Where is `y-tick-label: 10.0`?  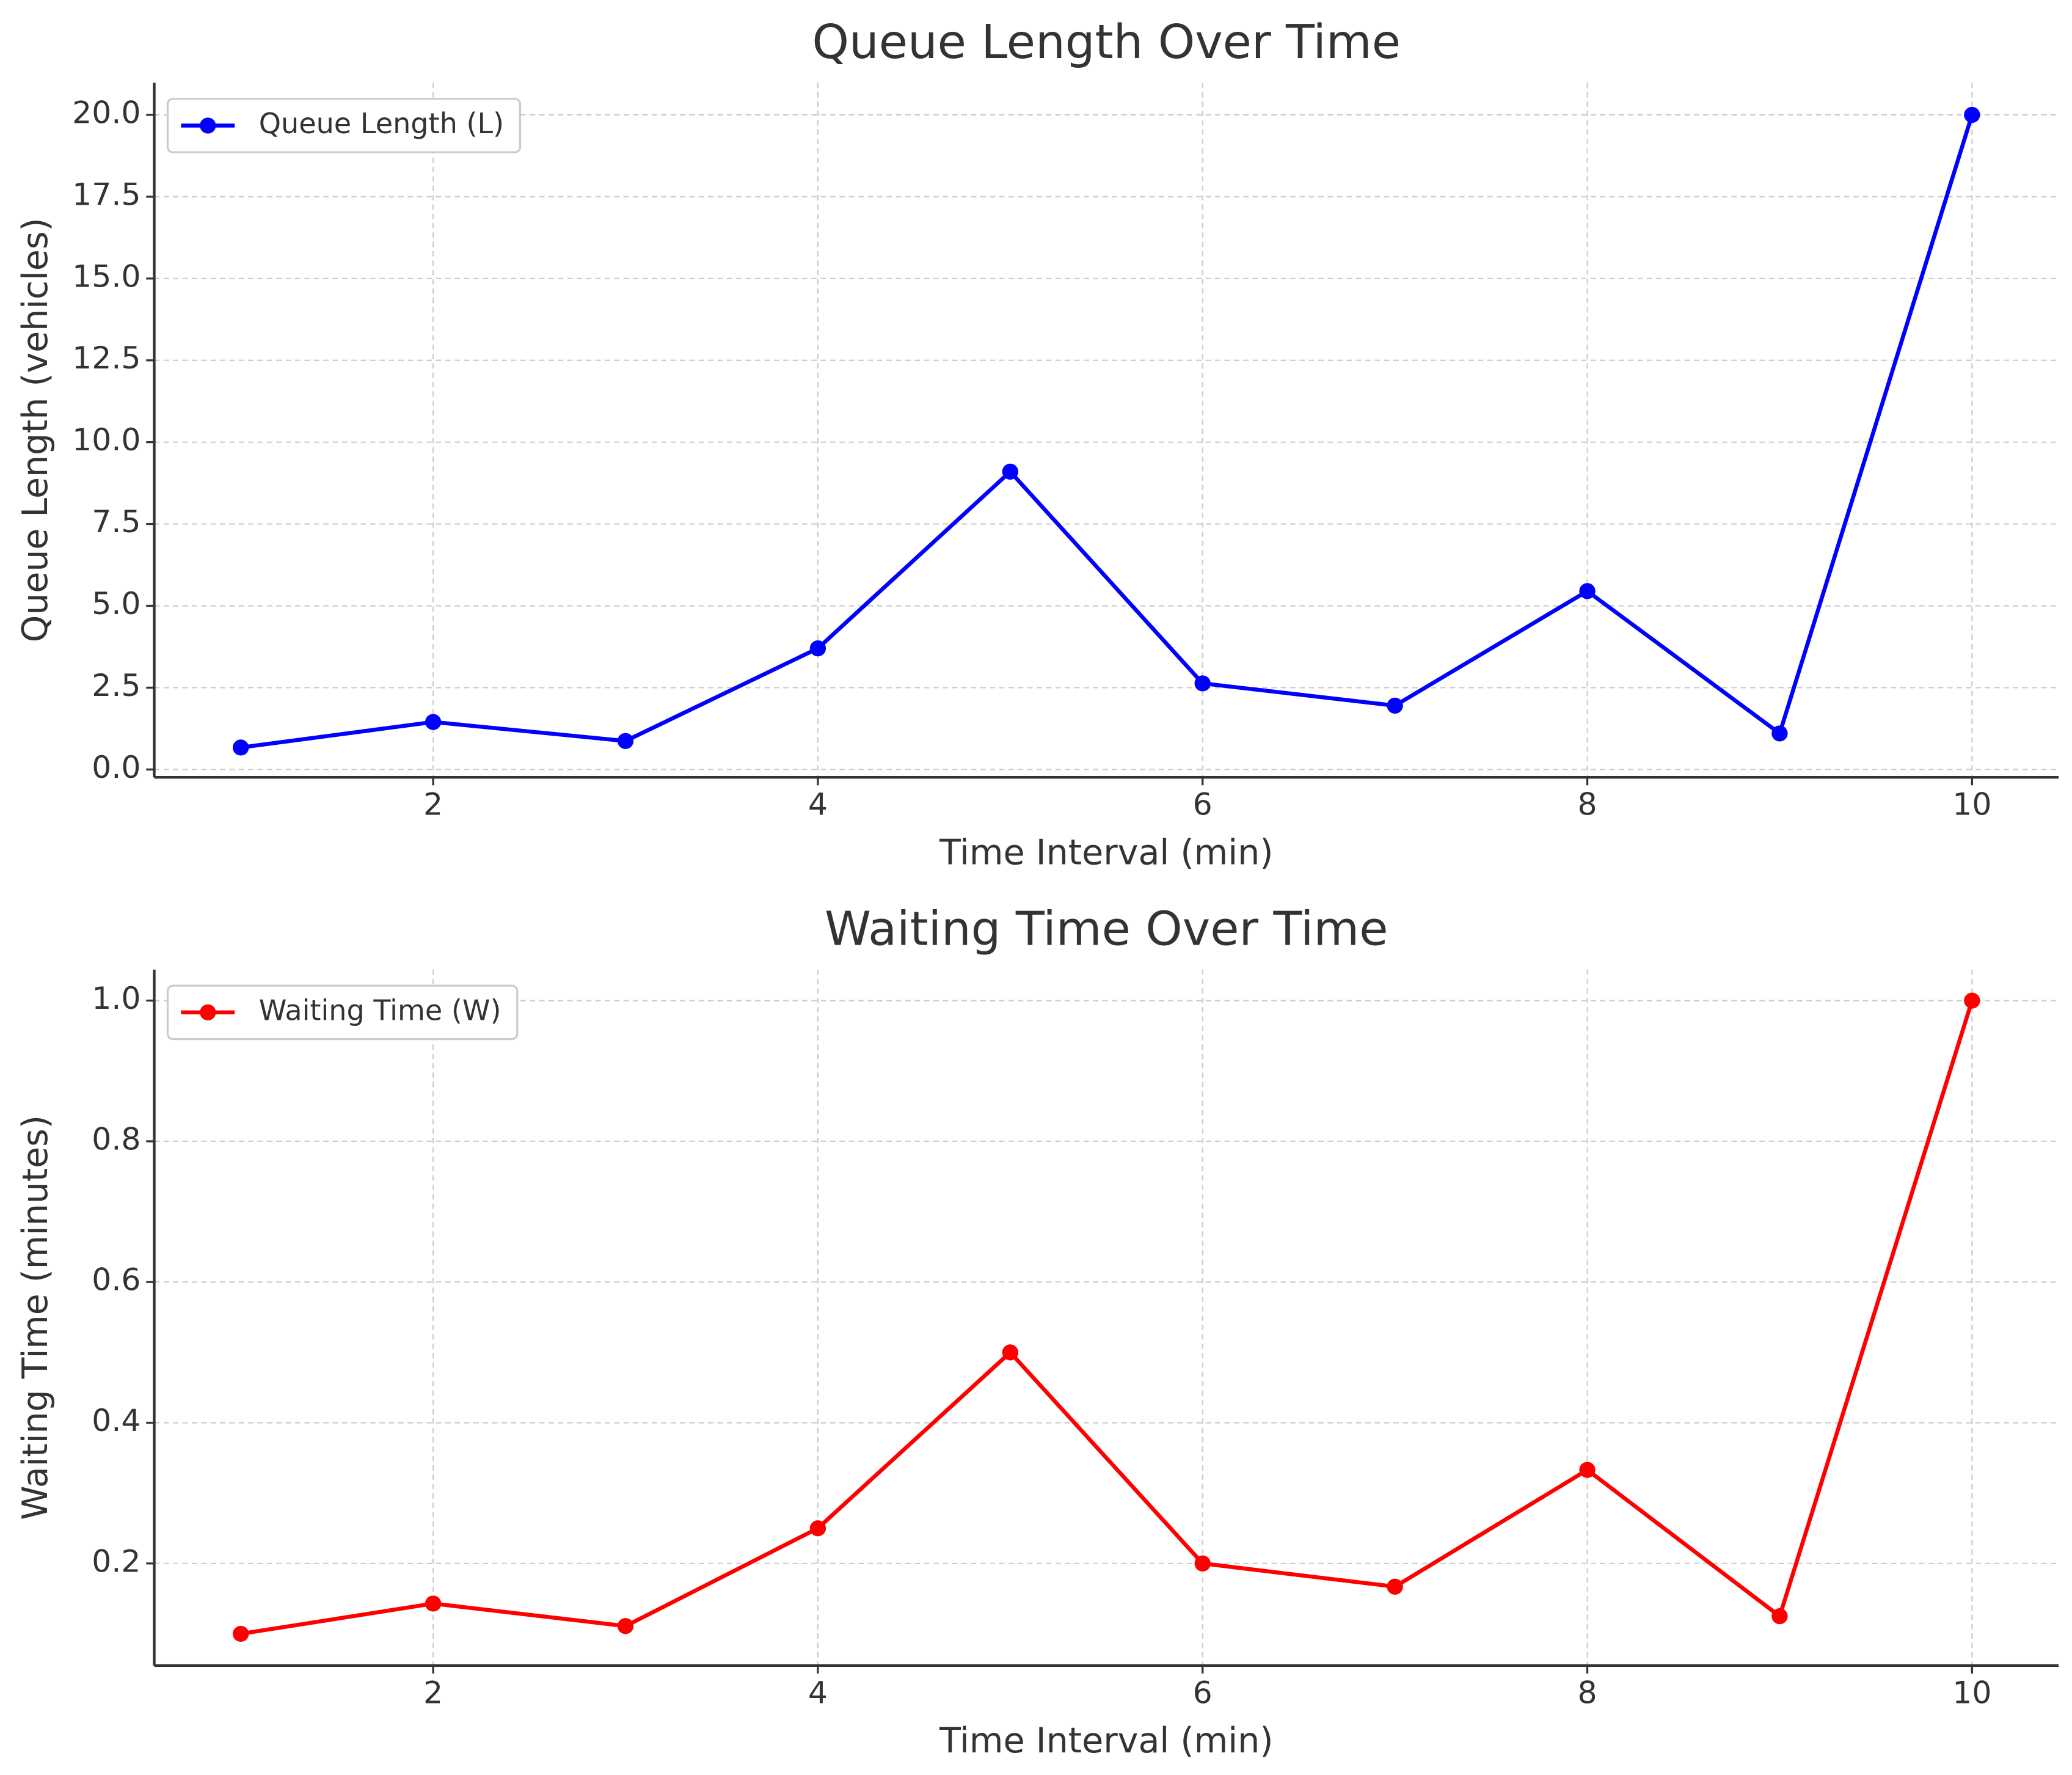
y-tick-label: 10.0 is located at coordinates (106, 440).